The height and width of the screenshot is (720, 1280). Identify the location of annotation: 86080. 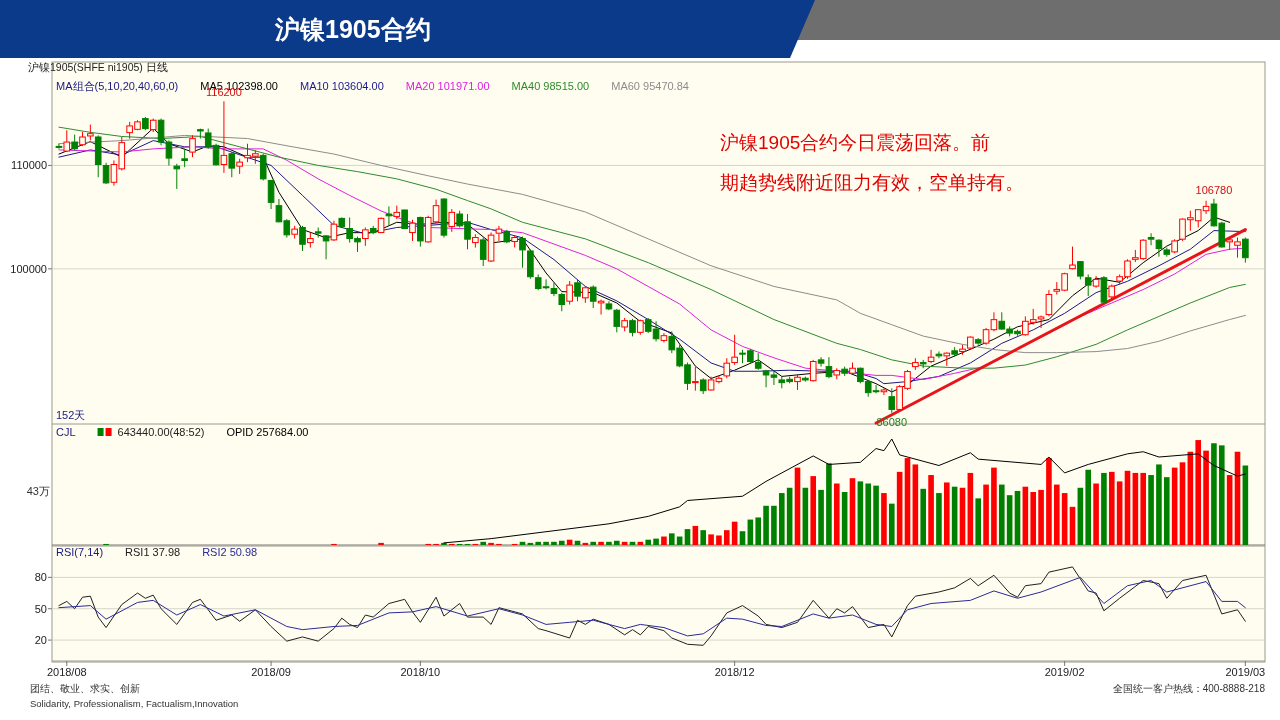
(892, 421).